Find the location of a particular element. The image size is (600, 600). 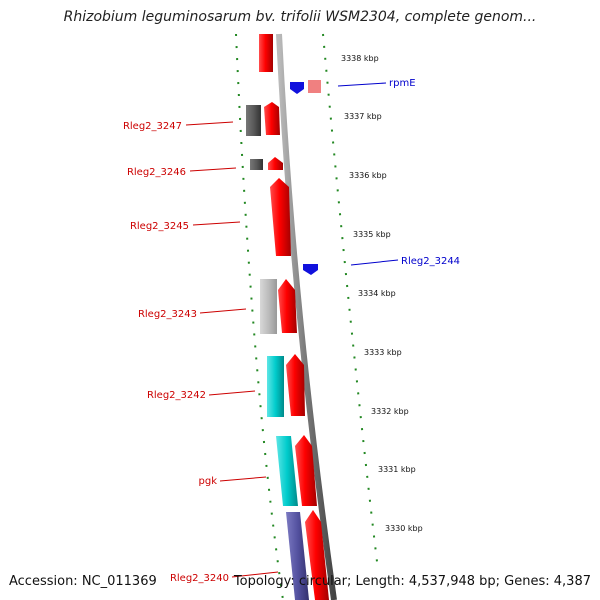

category-box-purple is located at coordinates (297, 556).